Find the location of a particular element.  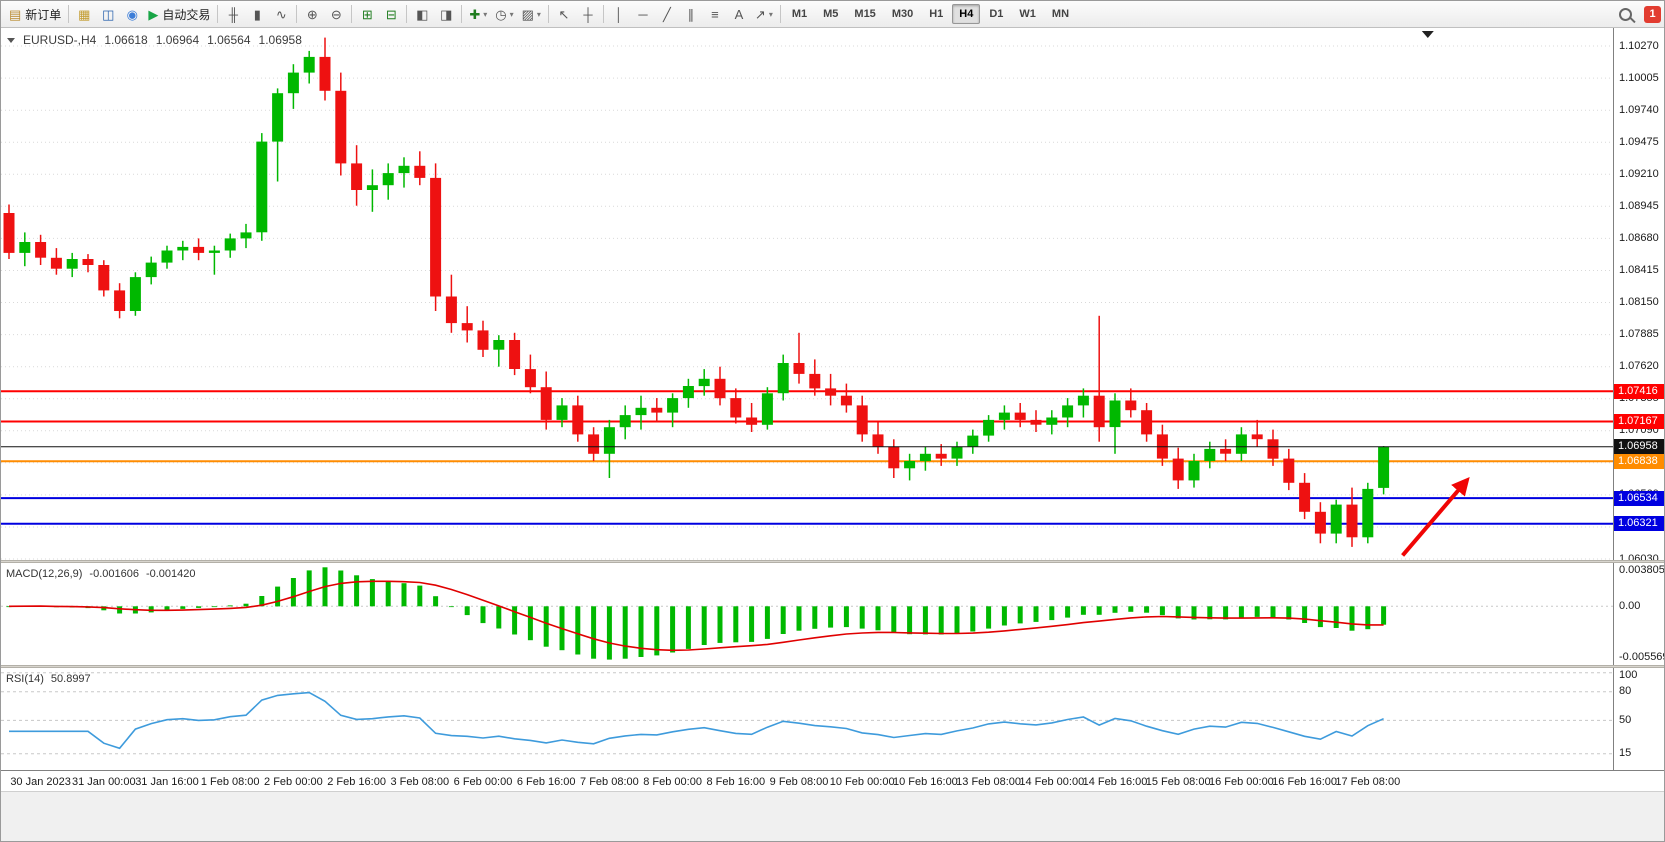

time-axis-label: 14 Feb 16:00 is located at coordinates (1115, 782).